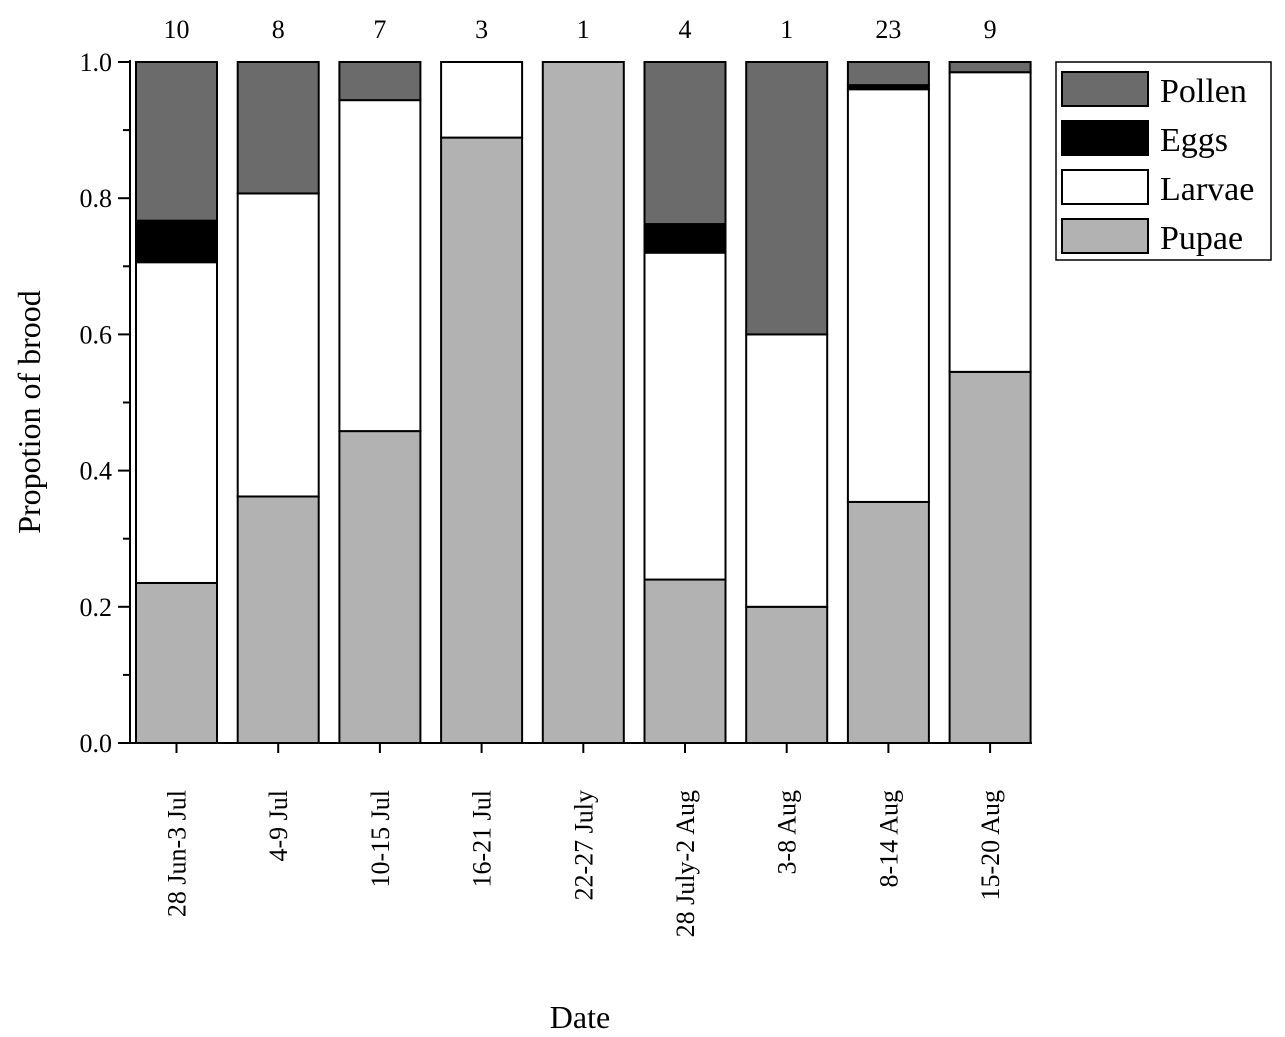 The image size is (1285, 1037). What do you see at coordinates (1105, 138) in the screenshot?
I see `legend-swatch-eggs` at bounding box center [1105, 138].